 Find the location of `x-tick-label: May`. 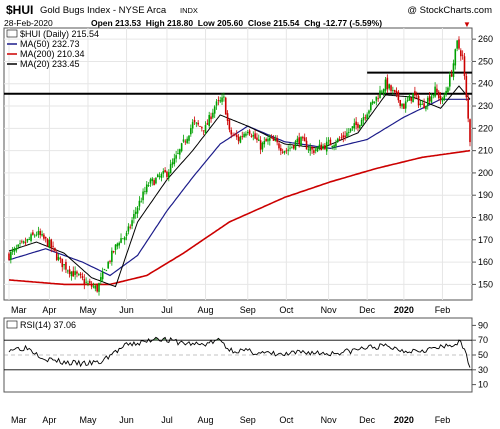

x-tick-label: May is located at coordinates (88, 420).